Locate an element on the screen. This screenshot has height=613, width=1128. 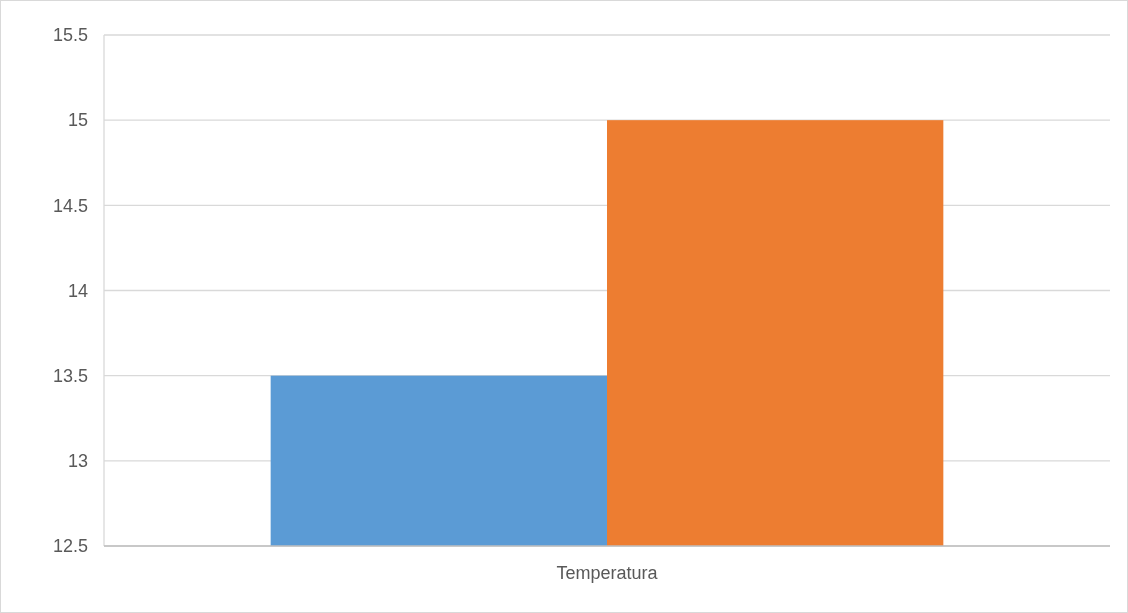
y-tick-label: 15.5 is located at coordinates (70, 35).